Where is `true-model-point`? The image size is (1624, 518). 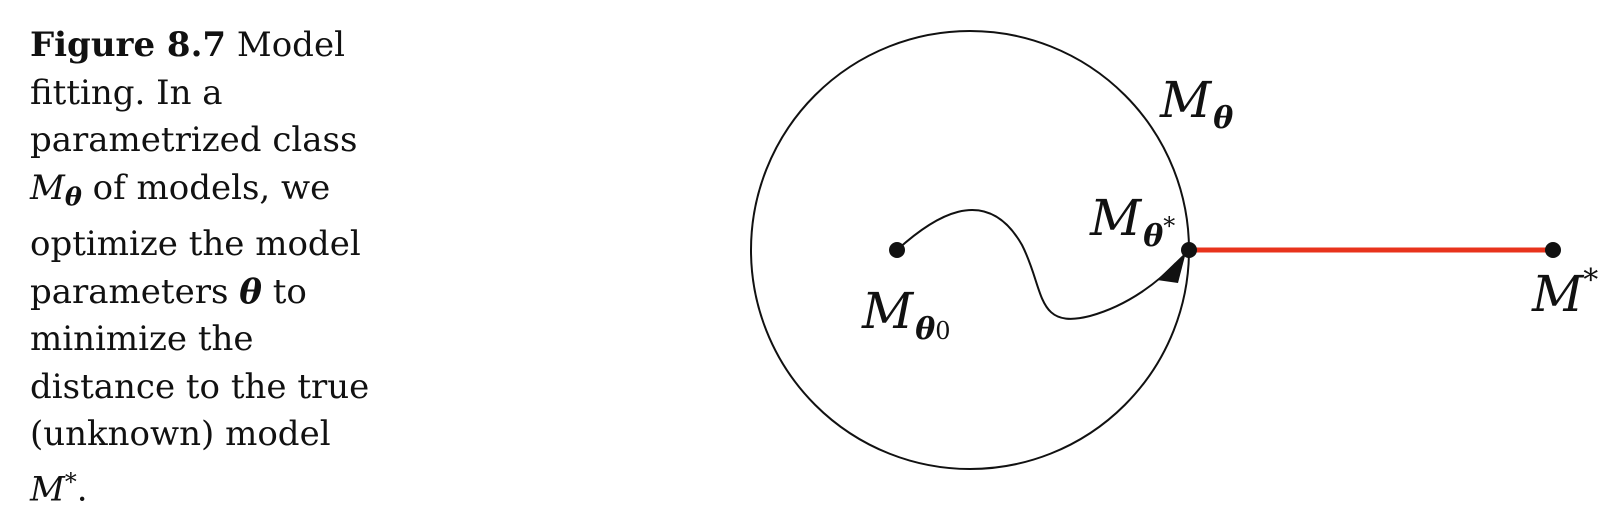
true-model-point is located at coordinates (1553, 250).